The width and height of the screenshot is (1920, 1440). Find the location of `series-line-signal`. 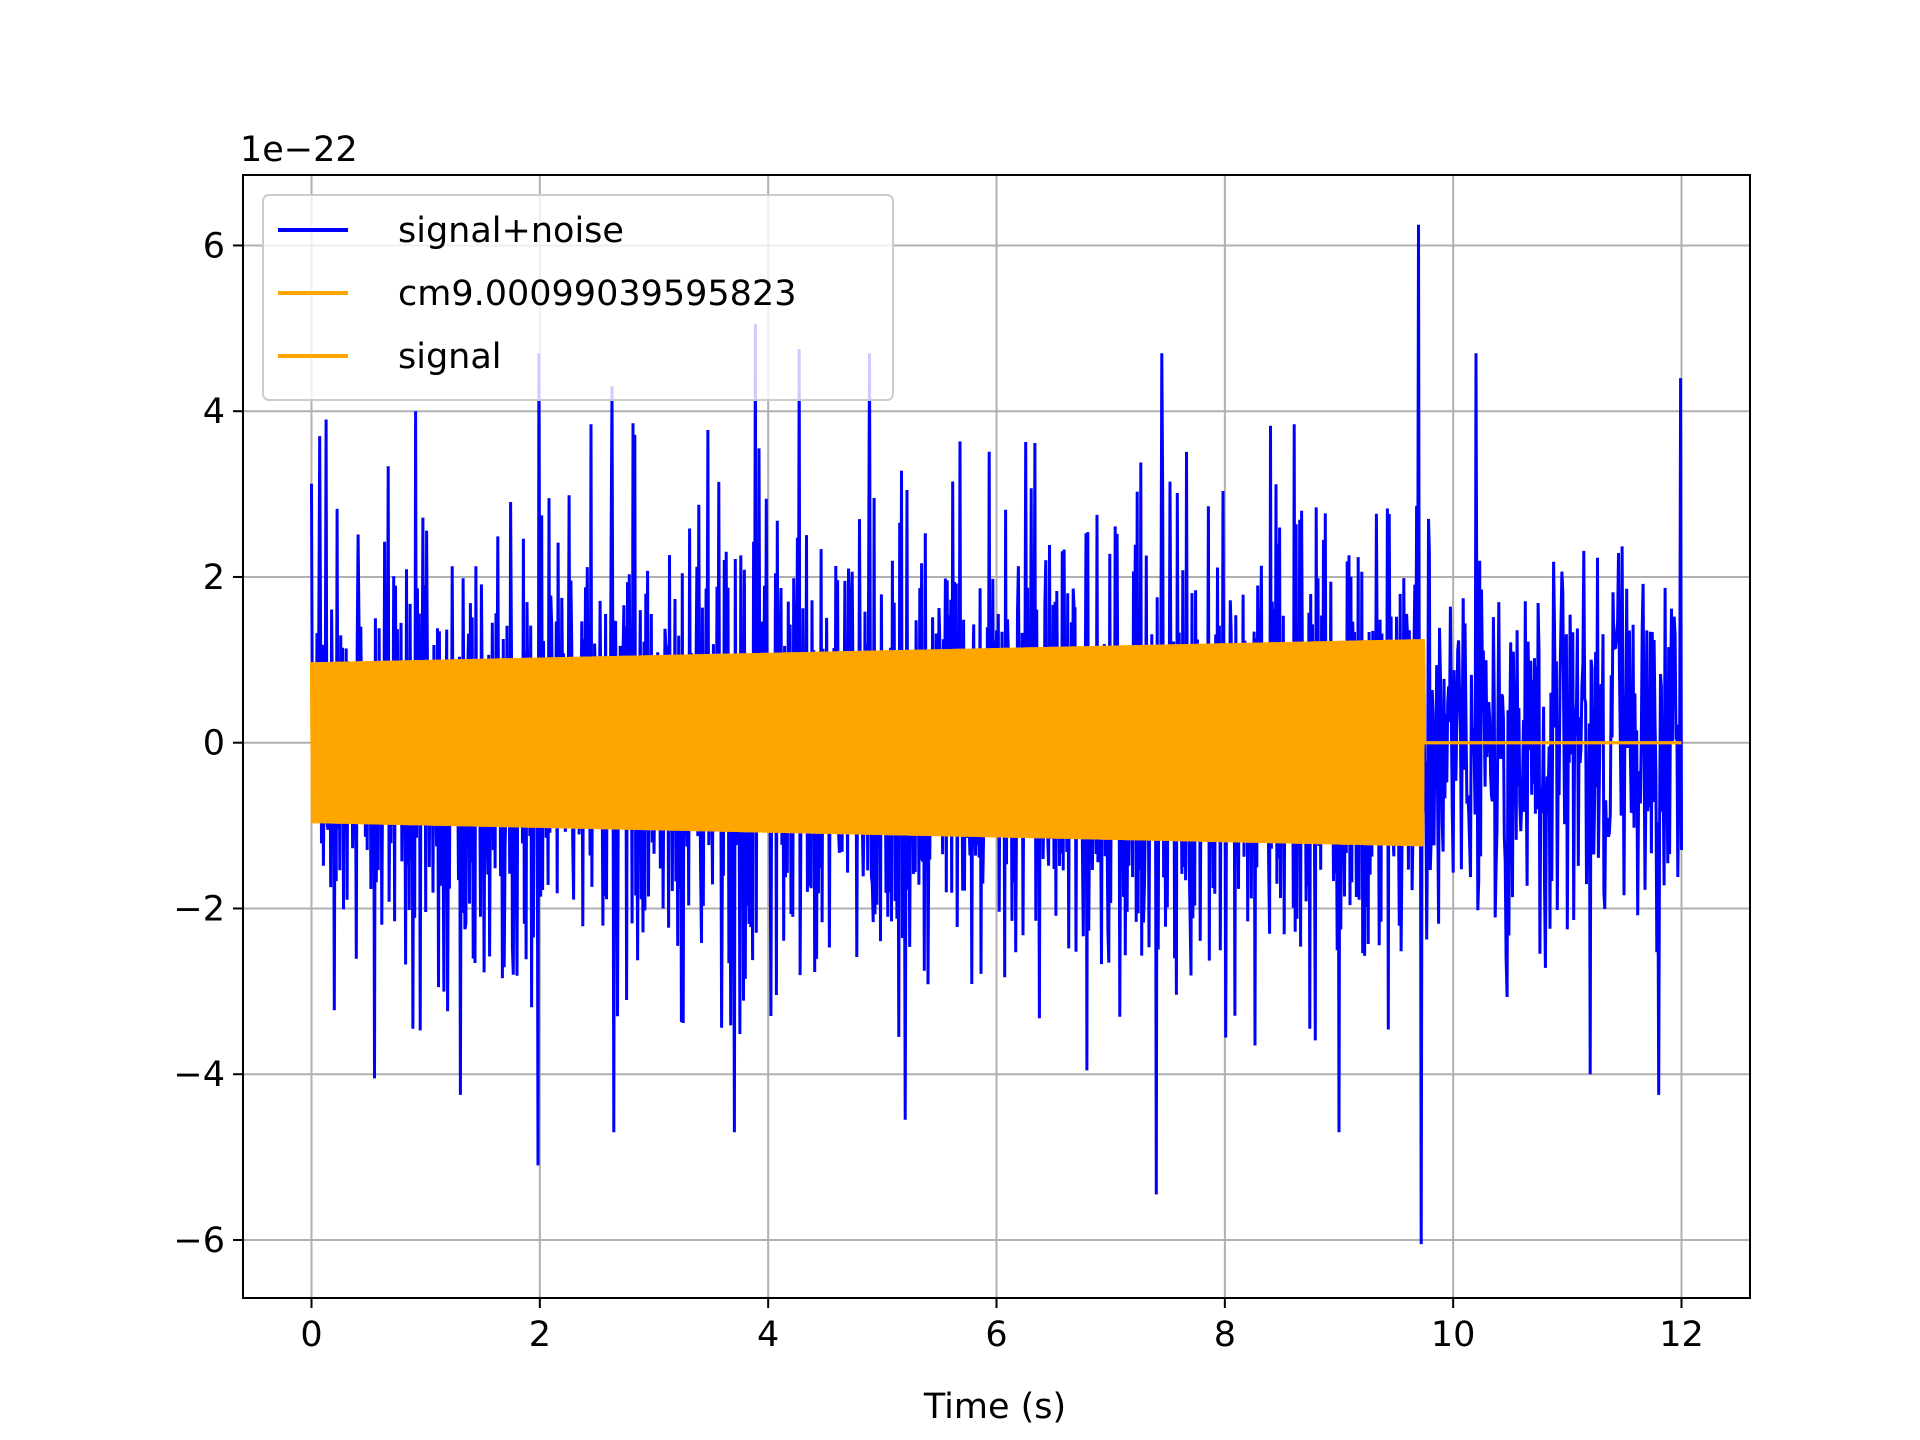

series-line-signal is located at coordinates (996, 743).